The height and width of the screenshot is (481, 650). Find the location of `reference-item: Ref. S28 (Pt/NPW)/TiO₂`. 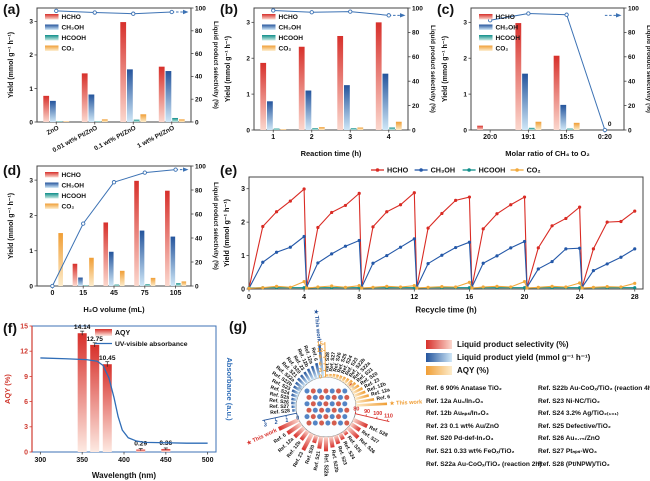

reference-item: Ref. S28 (Pt/NPW)/TiO₂ is located at coordinates (574, 464).